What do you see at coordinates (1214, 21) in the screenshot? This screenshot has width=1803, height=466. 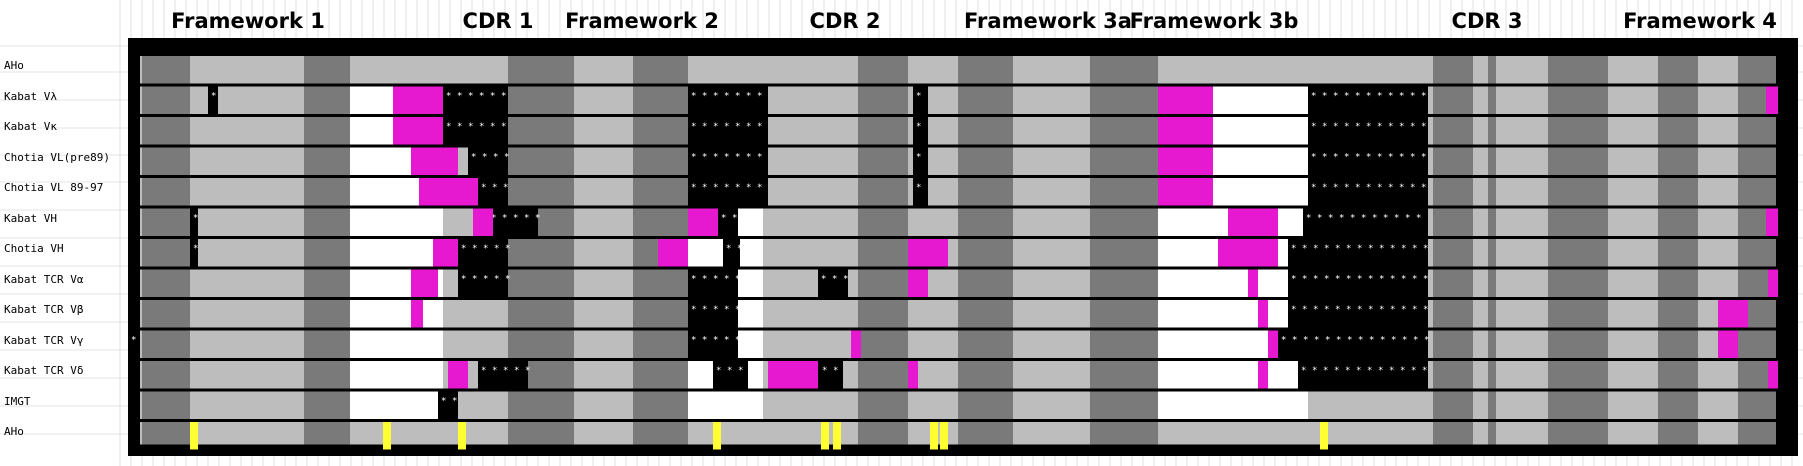 I see `section-title: Framework 3b` at bounding box center [1214, 21].